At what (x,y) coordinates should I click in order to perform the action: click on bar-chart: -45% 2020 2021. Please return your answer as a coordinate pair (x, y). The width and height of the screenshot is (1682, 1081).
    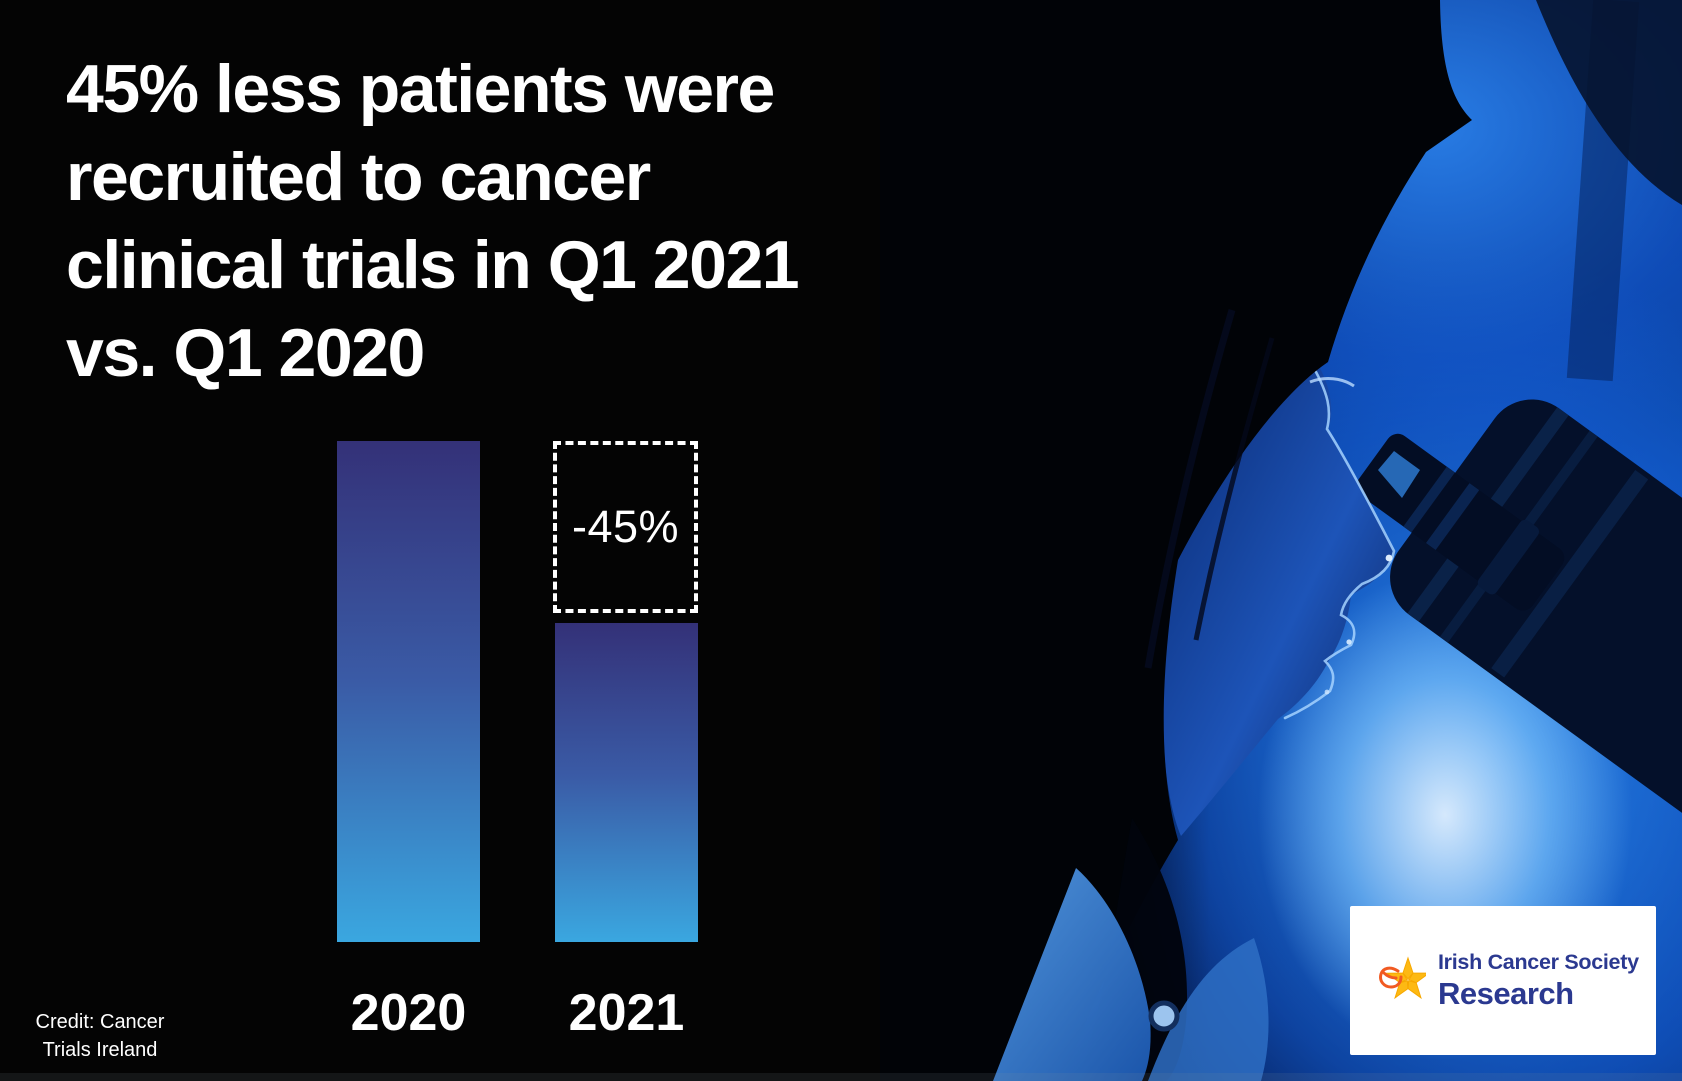
    Looking at the image, I should click on (517, 761).